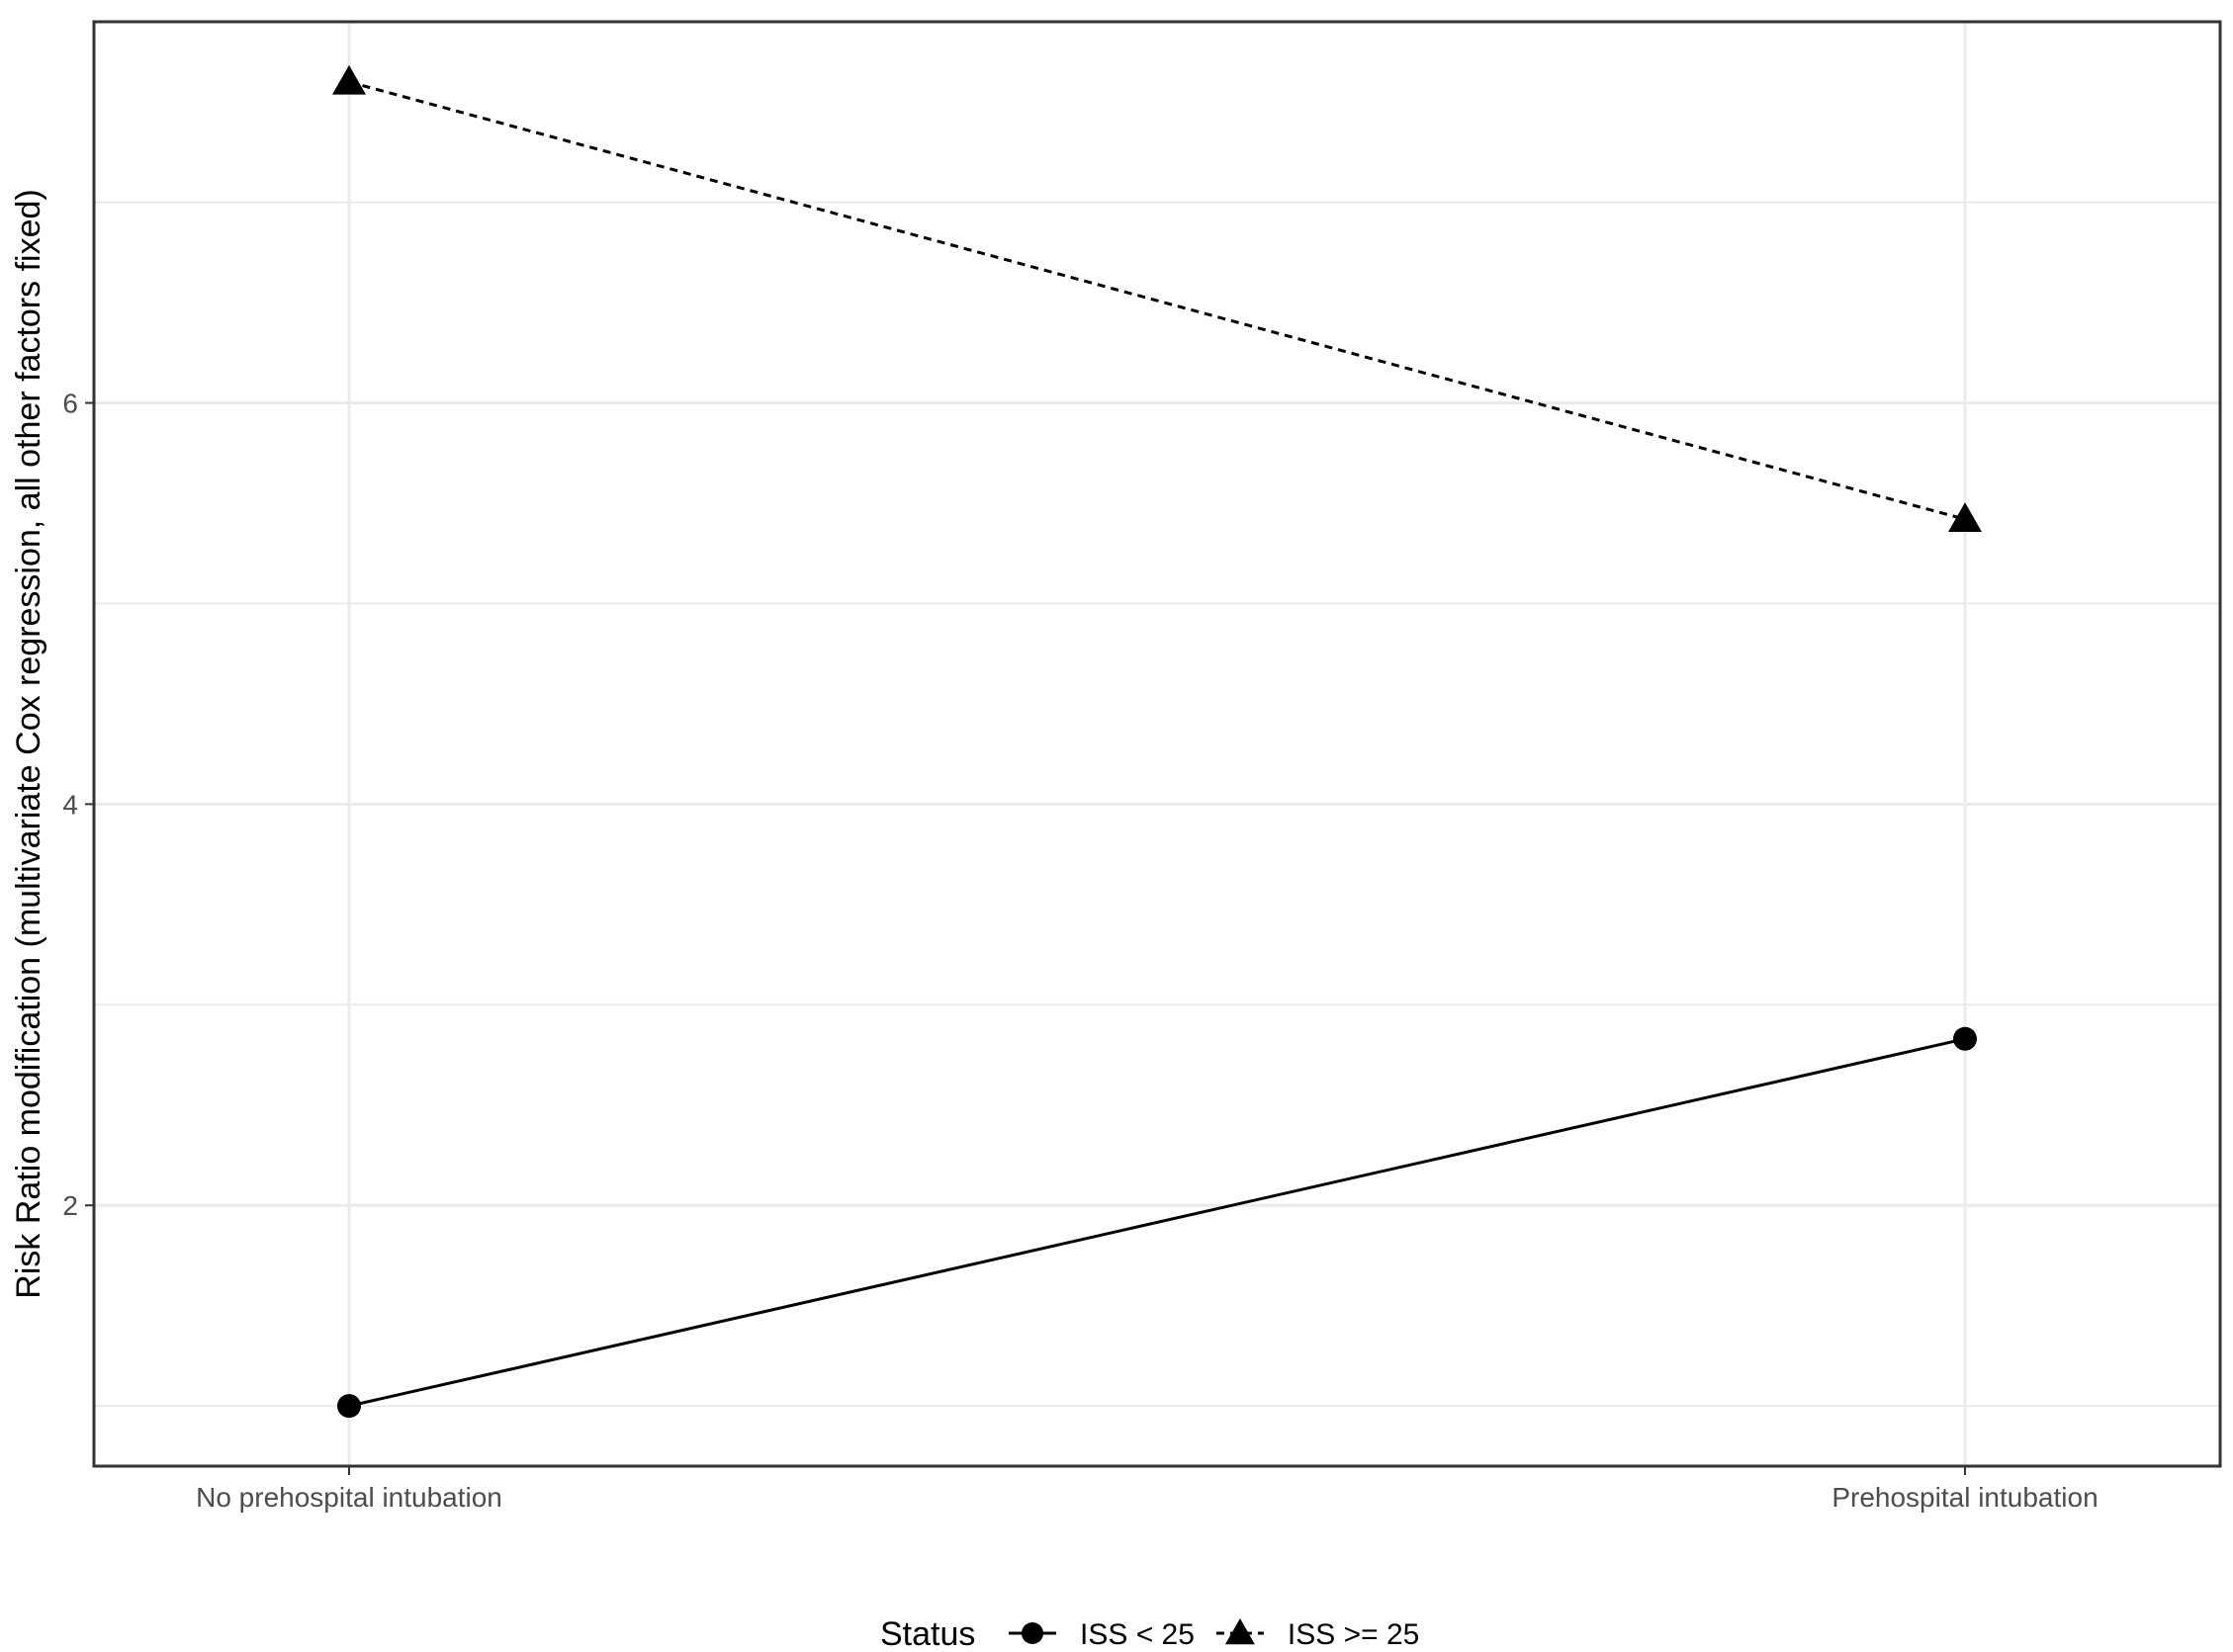  I want to click on y-tick-label: 2, so click(70, 1206).